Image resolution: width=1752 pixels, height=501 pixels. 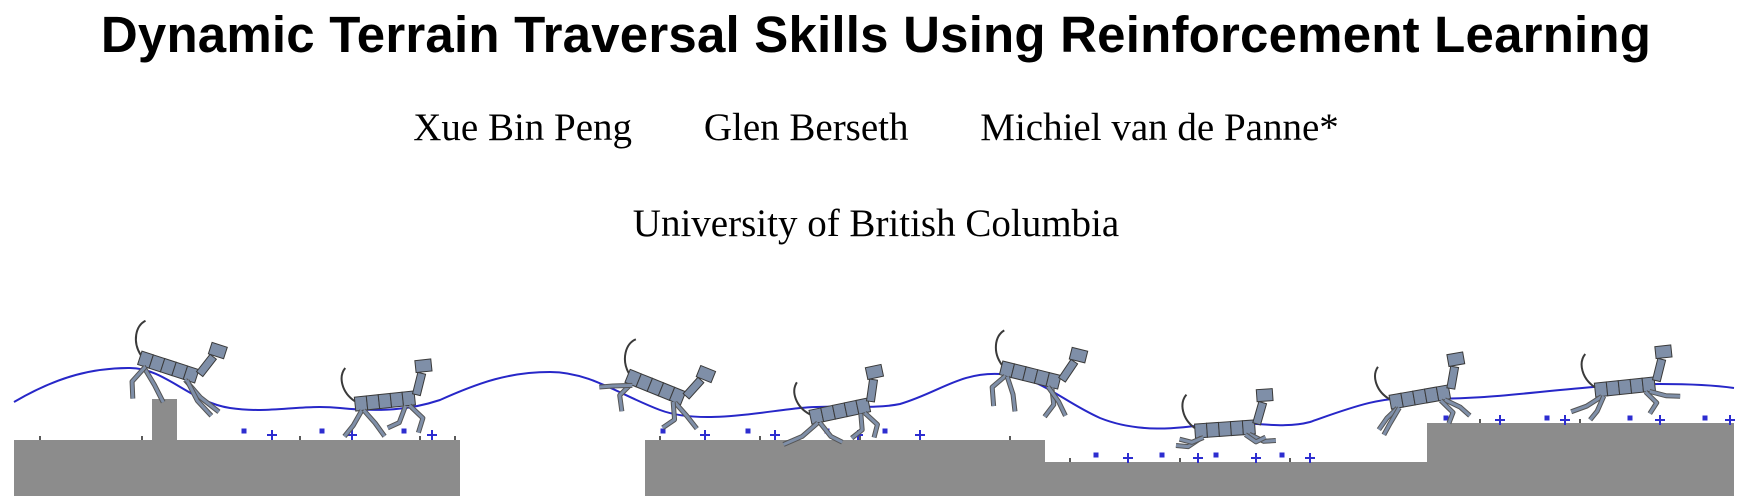 What do you see at coordinates (1580, 459) in the screenshot?
I see `ground-step-up` at bounding box center [1580, 459].